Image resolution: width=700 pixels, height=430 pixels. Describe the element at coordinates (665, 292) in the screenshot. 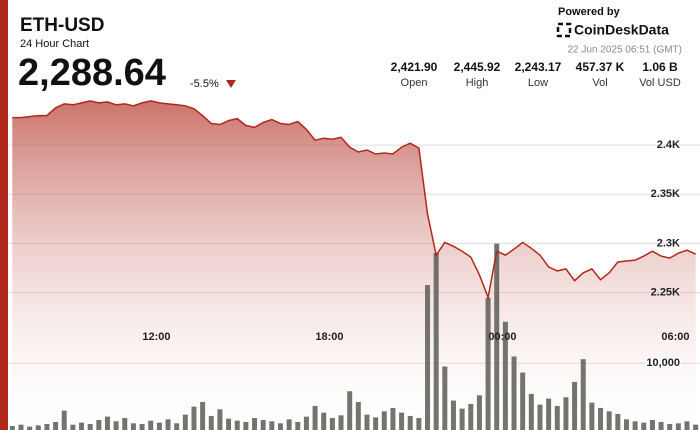

I see `y-tick-label: 2.25K` at that location.